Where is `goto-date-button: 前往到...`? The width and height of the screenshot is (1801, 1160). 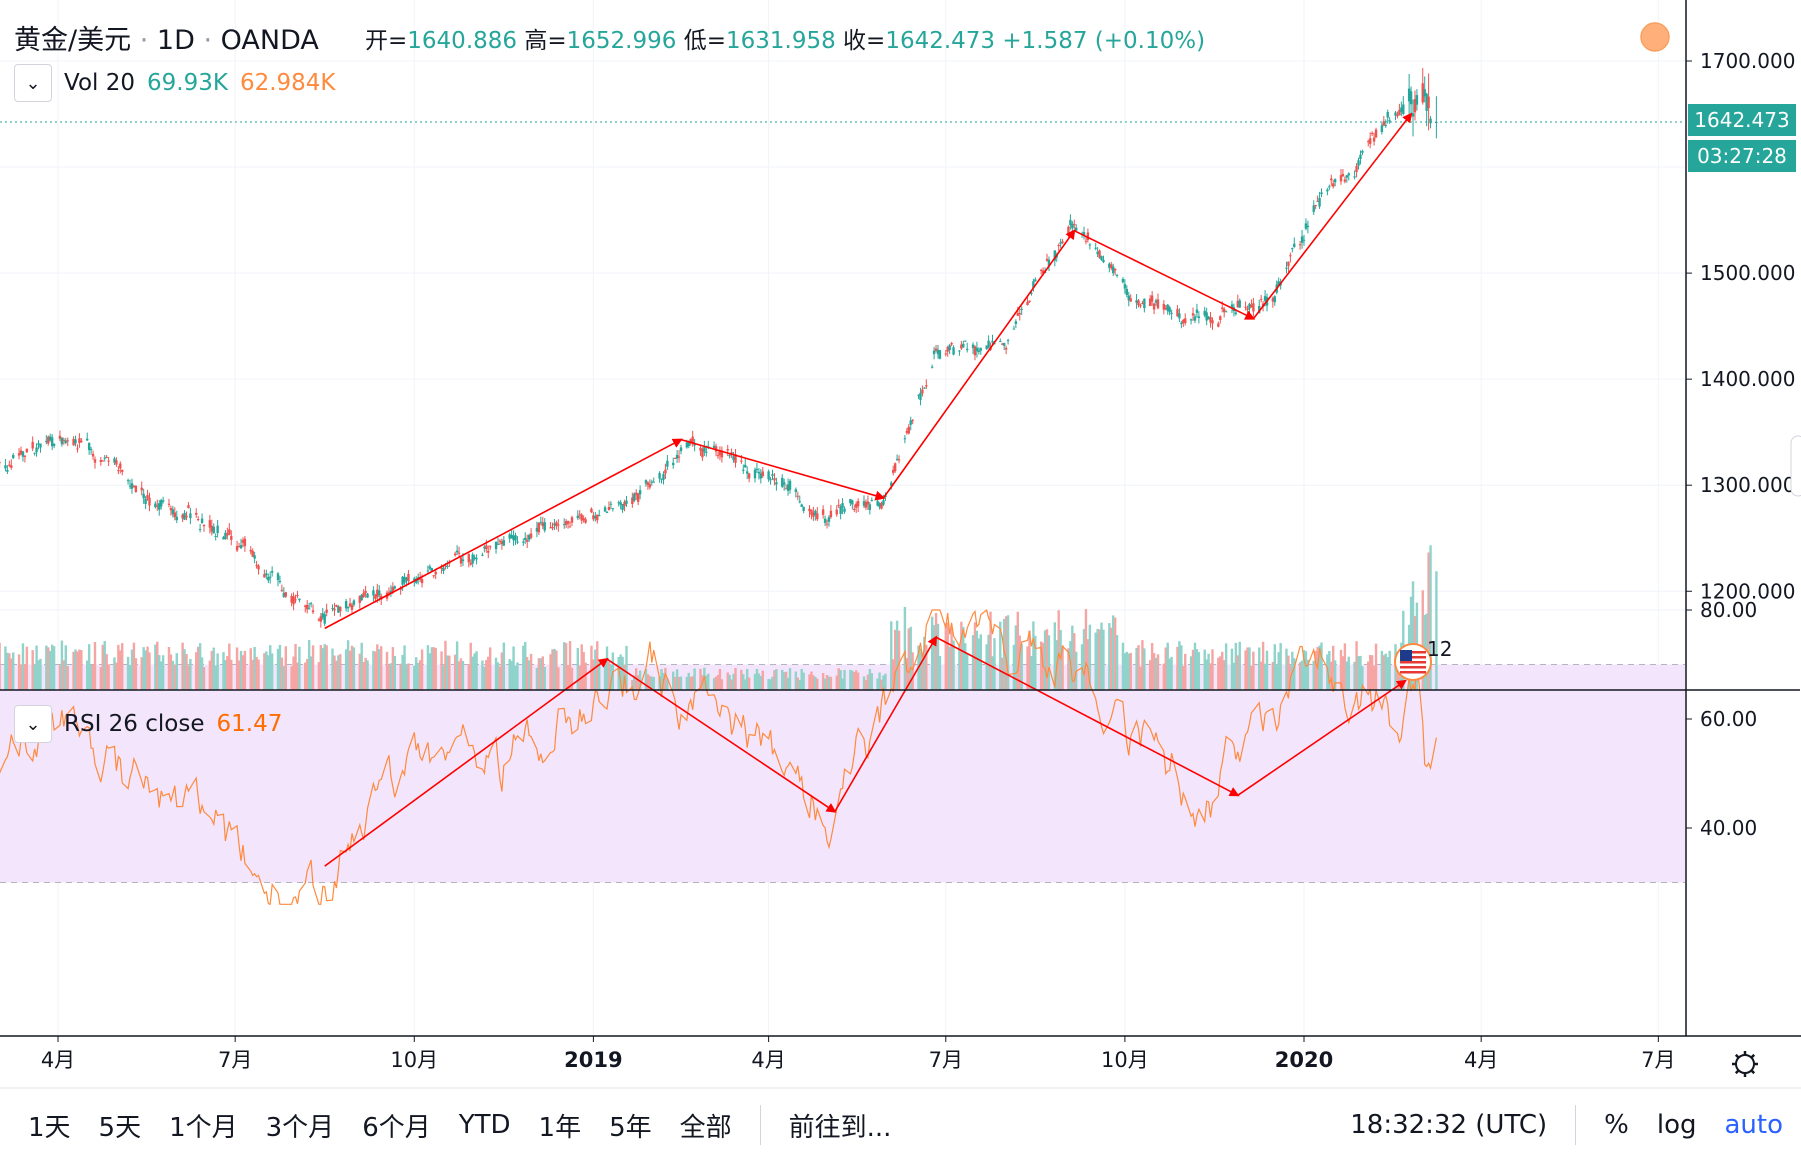
goto-date-button: 前往到... is located at coordinates (840, 1127).